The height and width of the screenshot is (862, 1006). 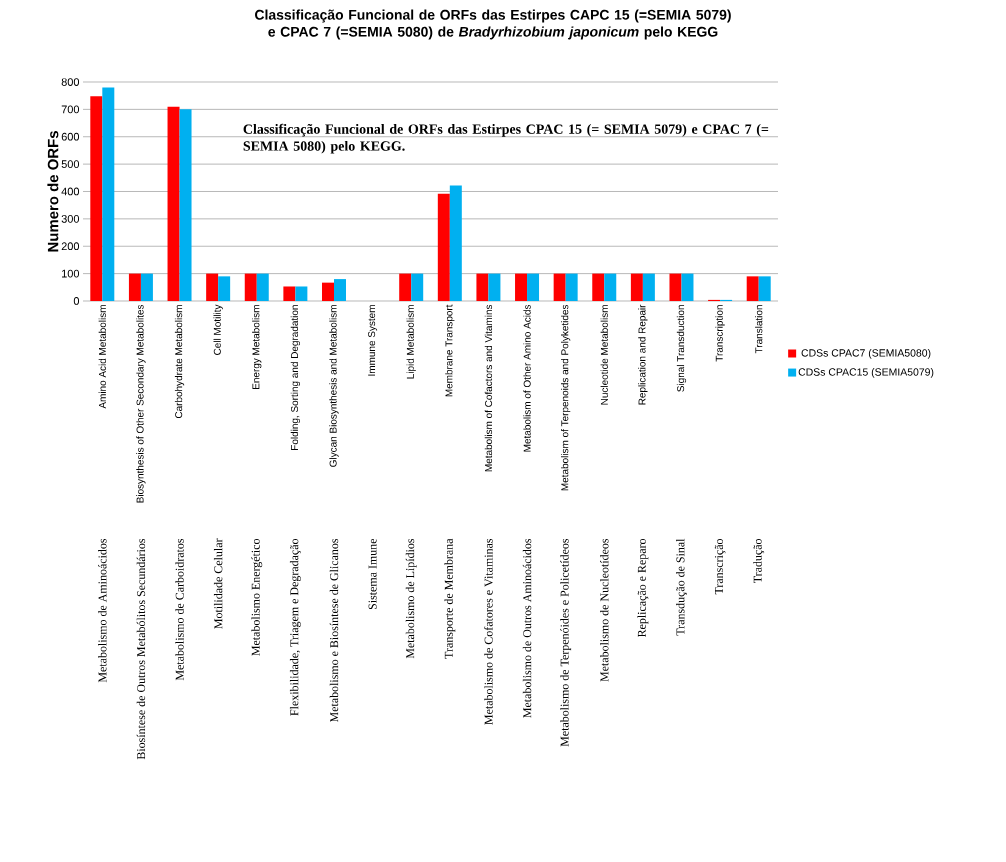 I want to click on x-tick-label: Metabolism of Cofactors and Vitamins, so click(x=488, y=388).